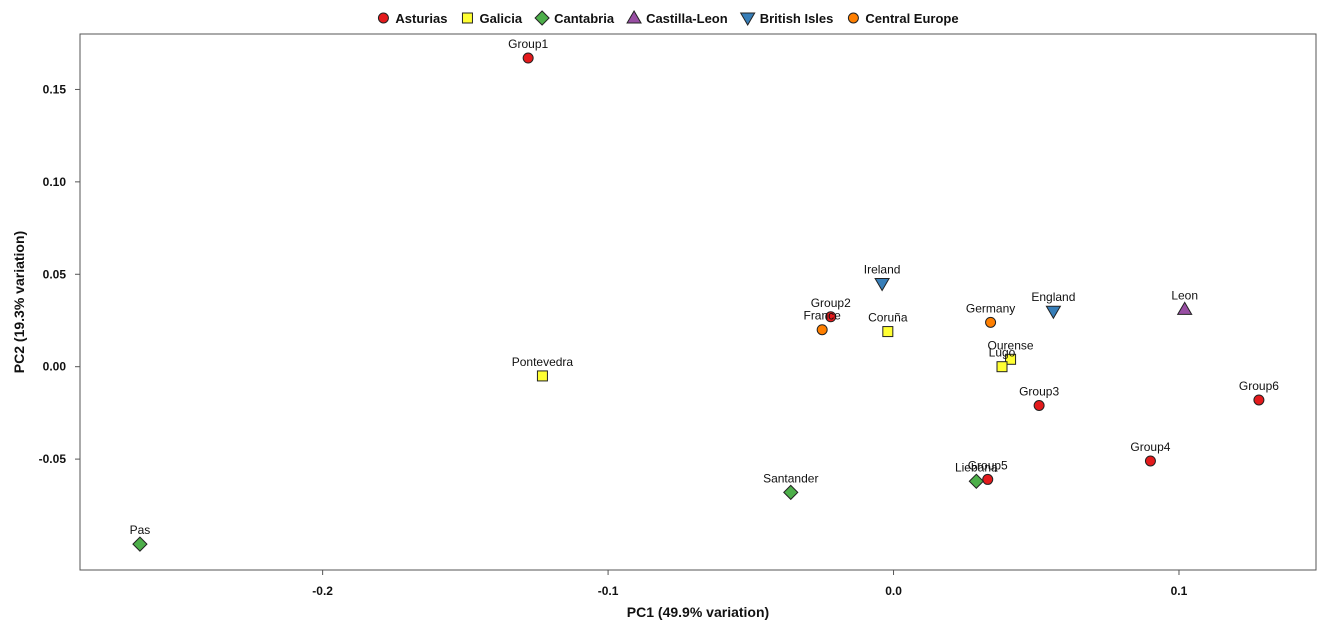 The image size is (1318, 622). Describe the element at coordinates (1002, 367) in the screenshot. I see `point-lugo` at that location.